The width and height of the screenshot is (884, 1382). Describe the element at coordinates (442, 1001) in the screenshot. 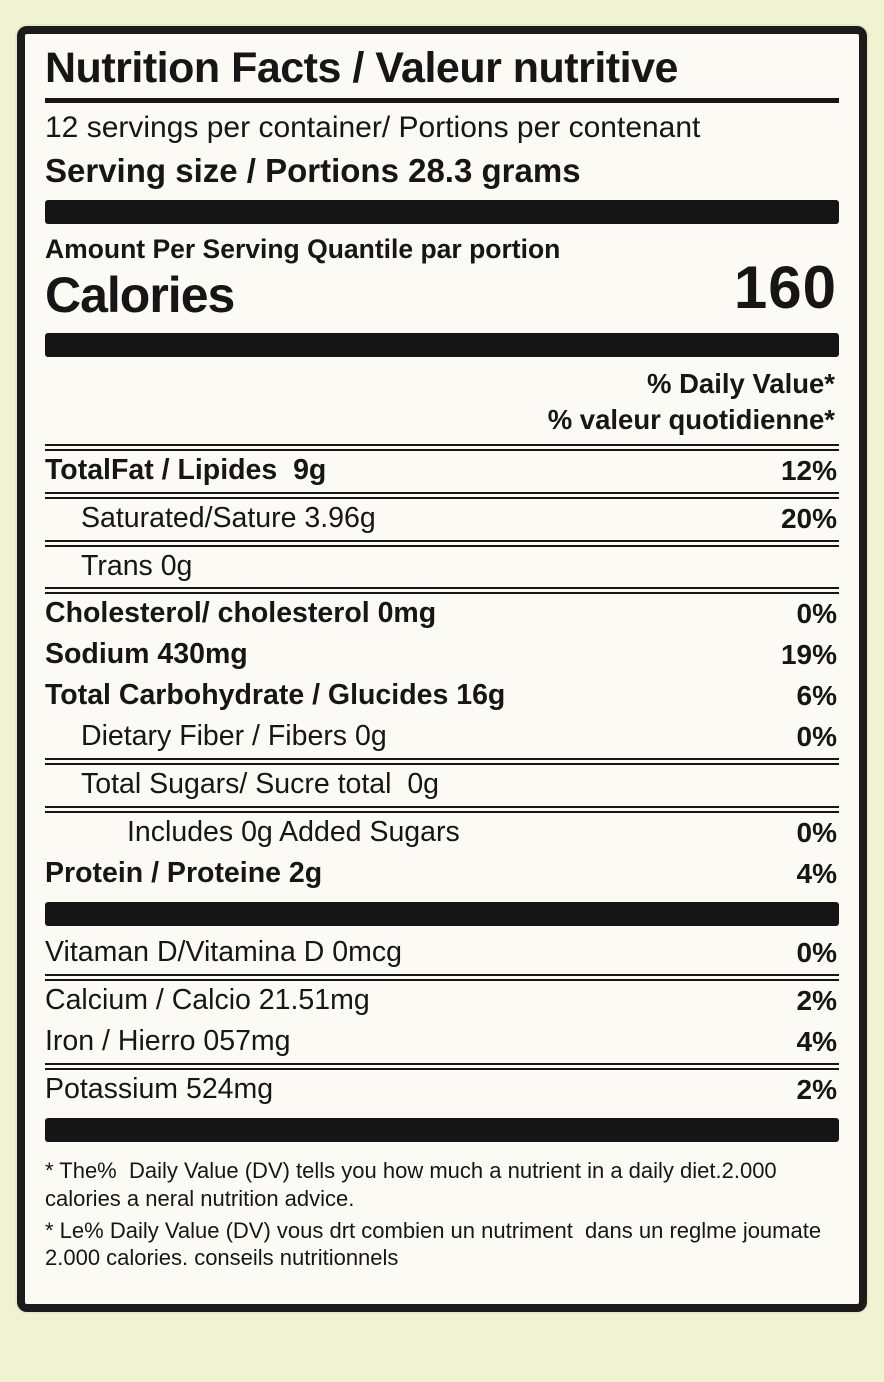

I see `micronutrient-row-calcium: Calcium / Calcio 21.51mg 2%` at that location.